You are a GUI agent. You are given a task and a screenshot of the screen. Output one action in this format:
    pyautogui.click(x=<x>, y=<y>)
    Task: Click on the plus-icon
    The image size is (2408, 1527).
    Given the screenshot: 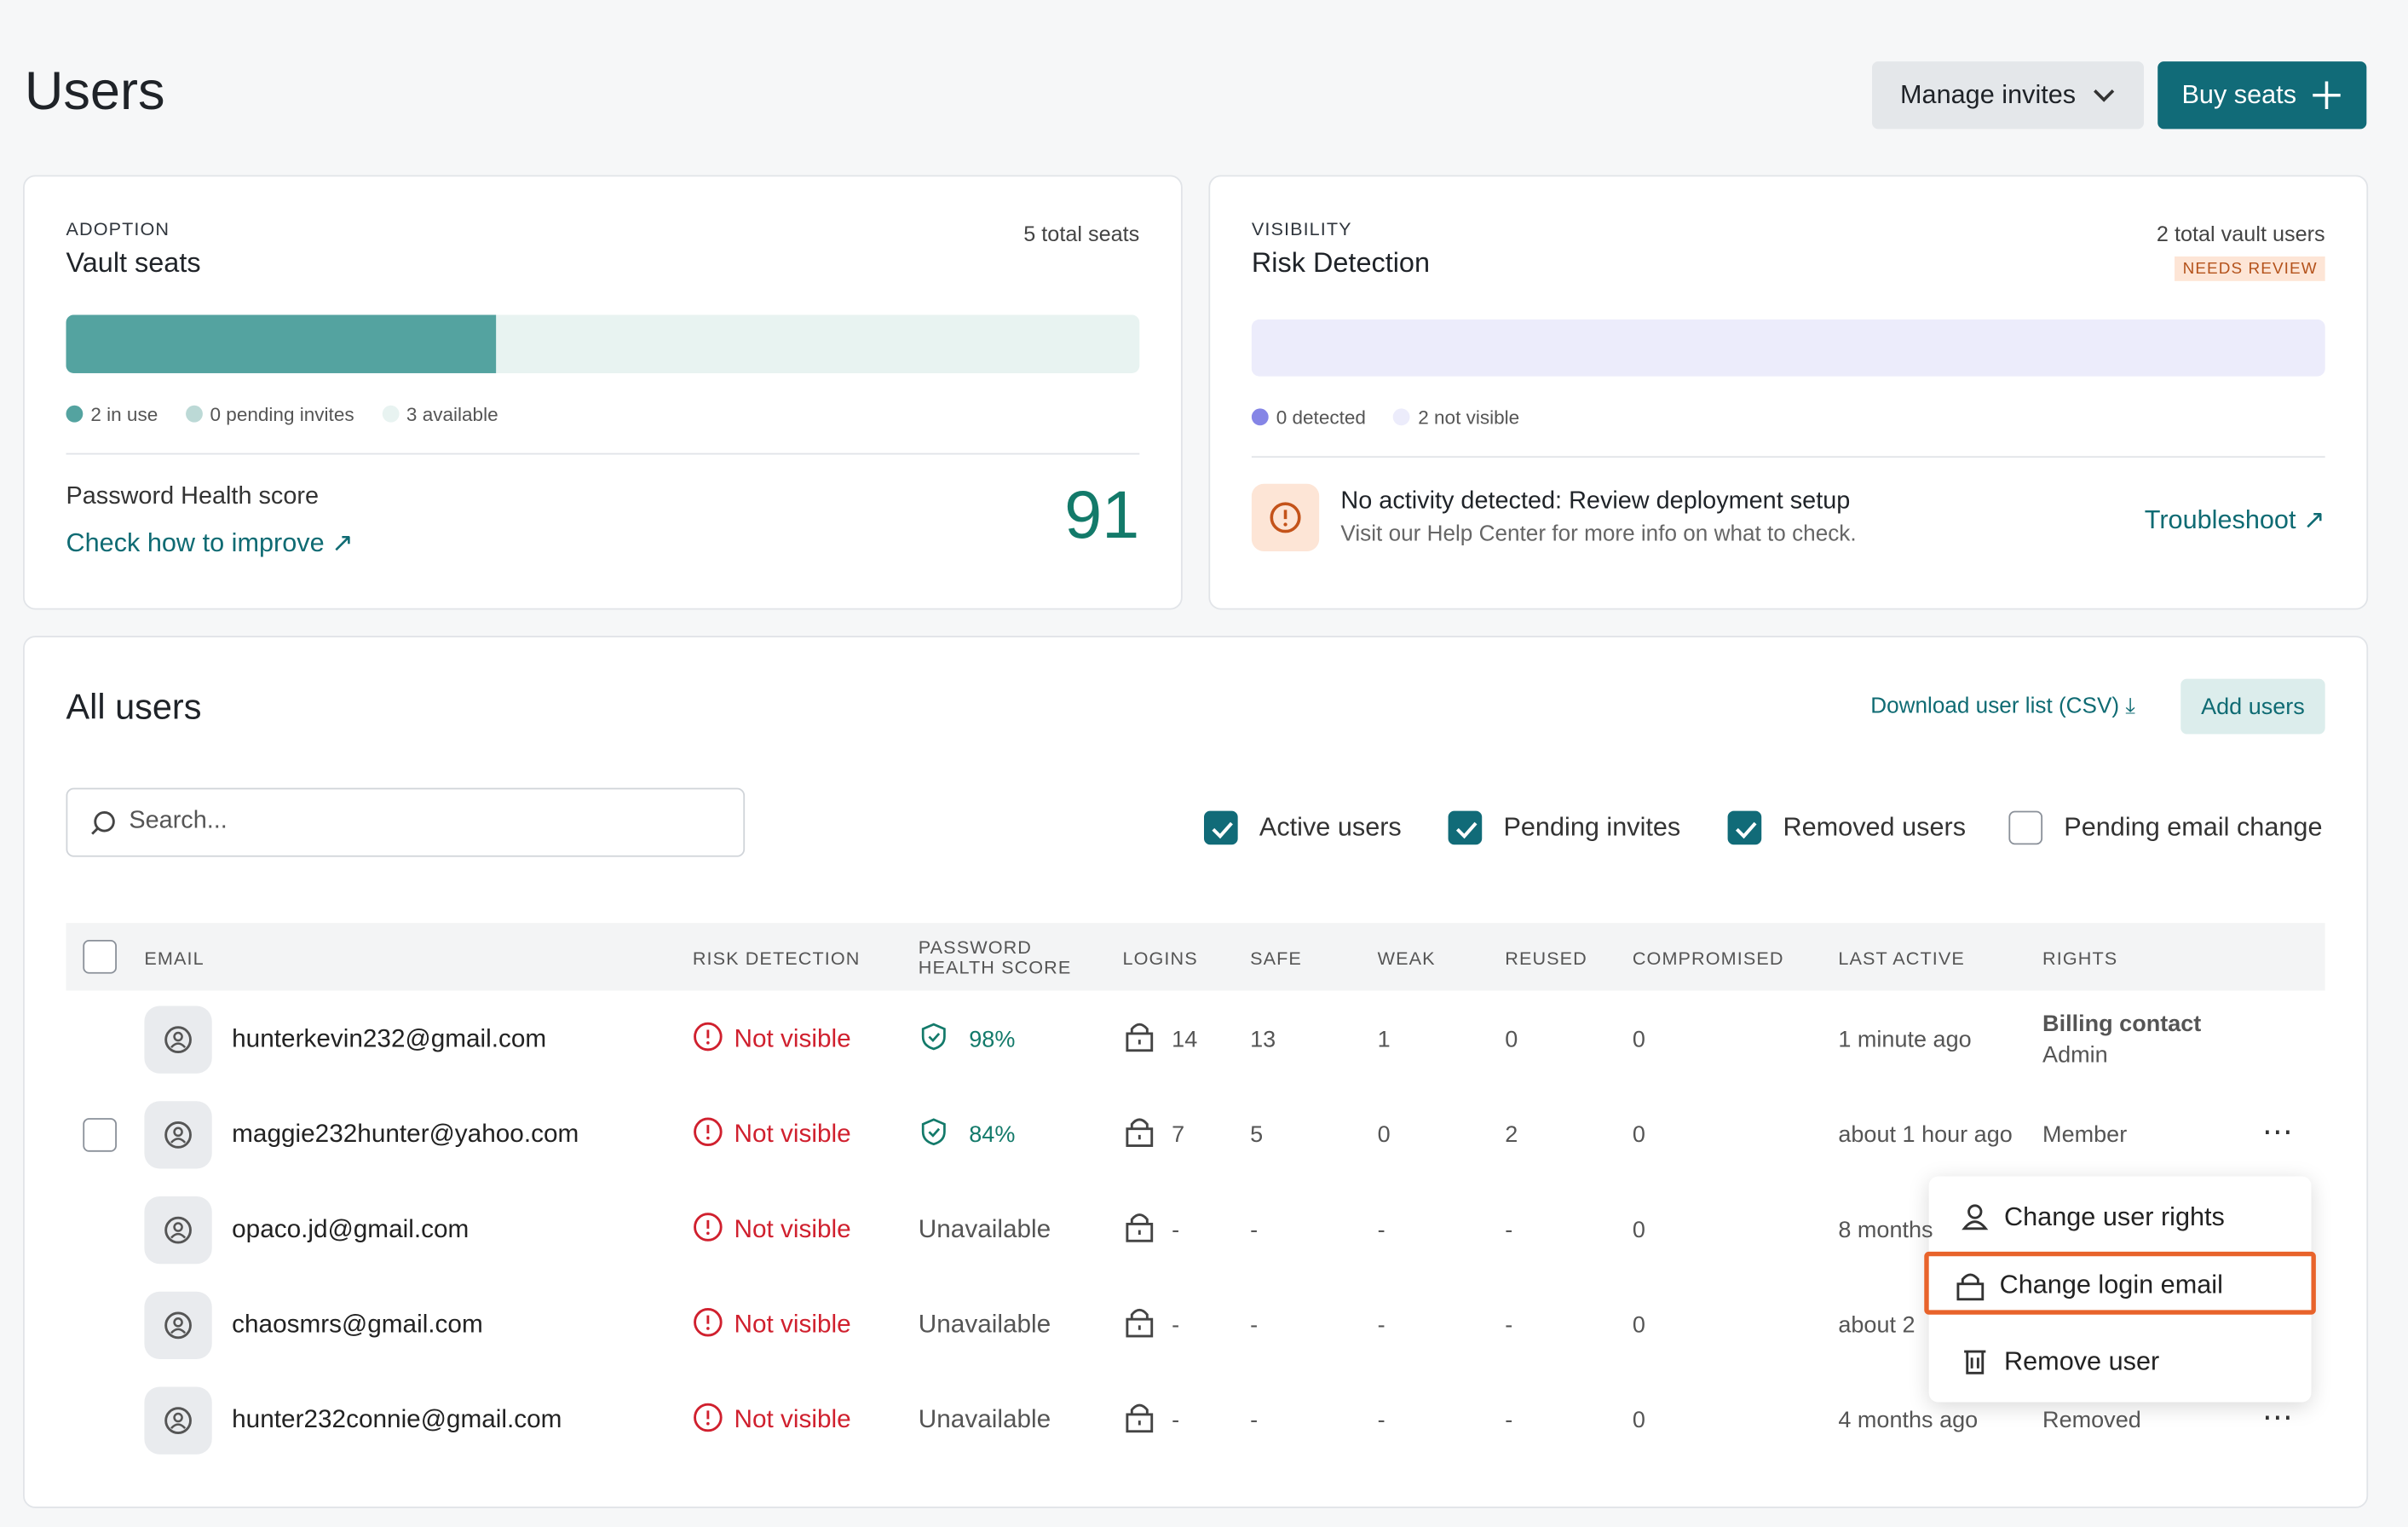 What is the action you would take?
    pyautogui.click(x=2328, y=95)
    